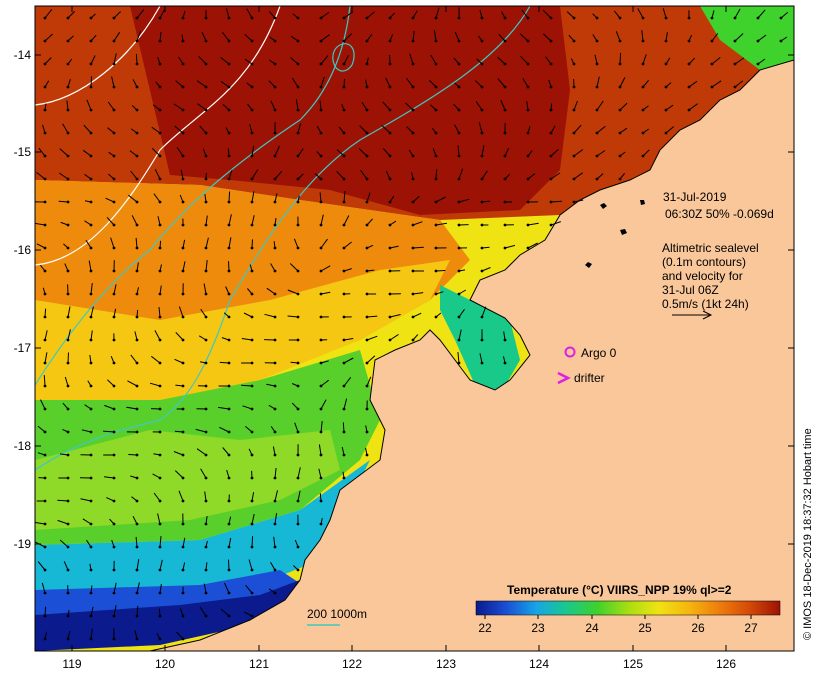 The image size is (820, 680). What do you see at coordinates (23, 250) in the screenshot?
I see `lat-label: -16` at bounding box center [23, 250].